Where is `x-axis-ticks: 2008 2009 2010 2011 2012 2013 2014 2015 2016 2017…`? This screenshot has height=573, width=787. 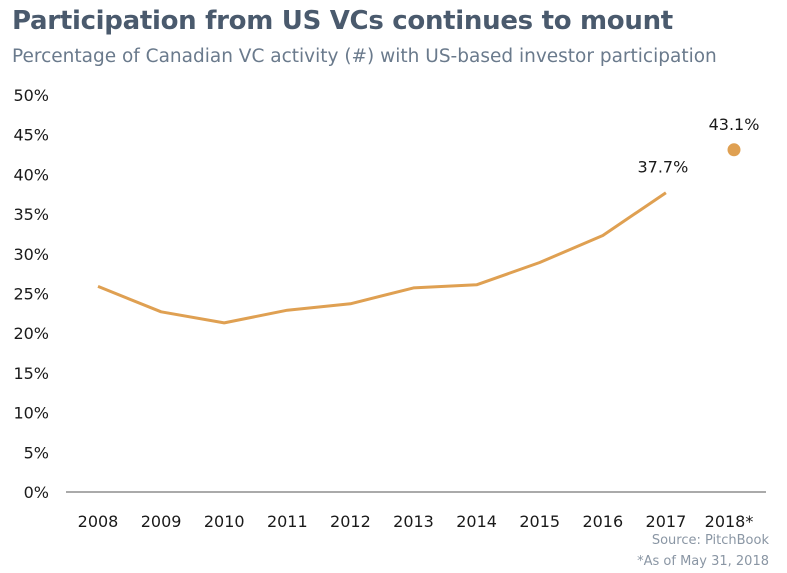
x-axis-ticks: 2008 2009 2010 2011 2012 2013 2014 2015 2016 2017… is located at coordinates (416, 521).